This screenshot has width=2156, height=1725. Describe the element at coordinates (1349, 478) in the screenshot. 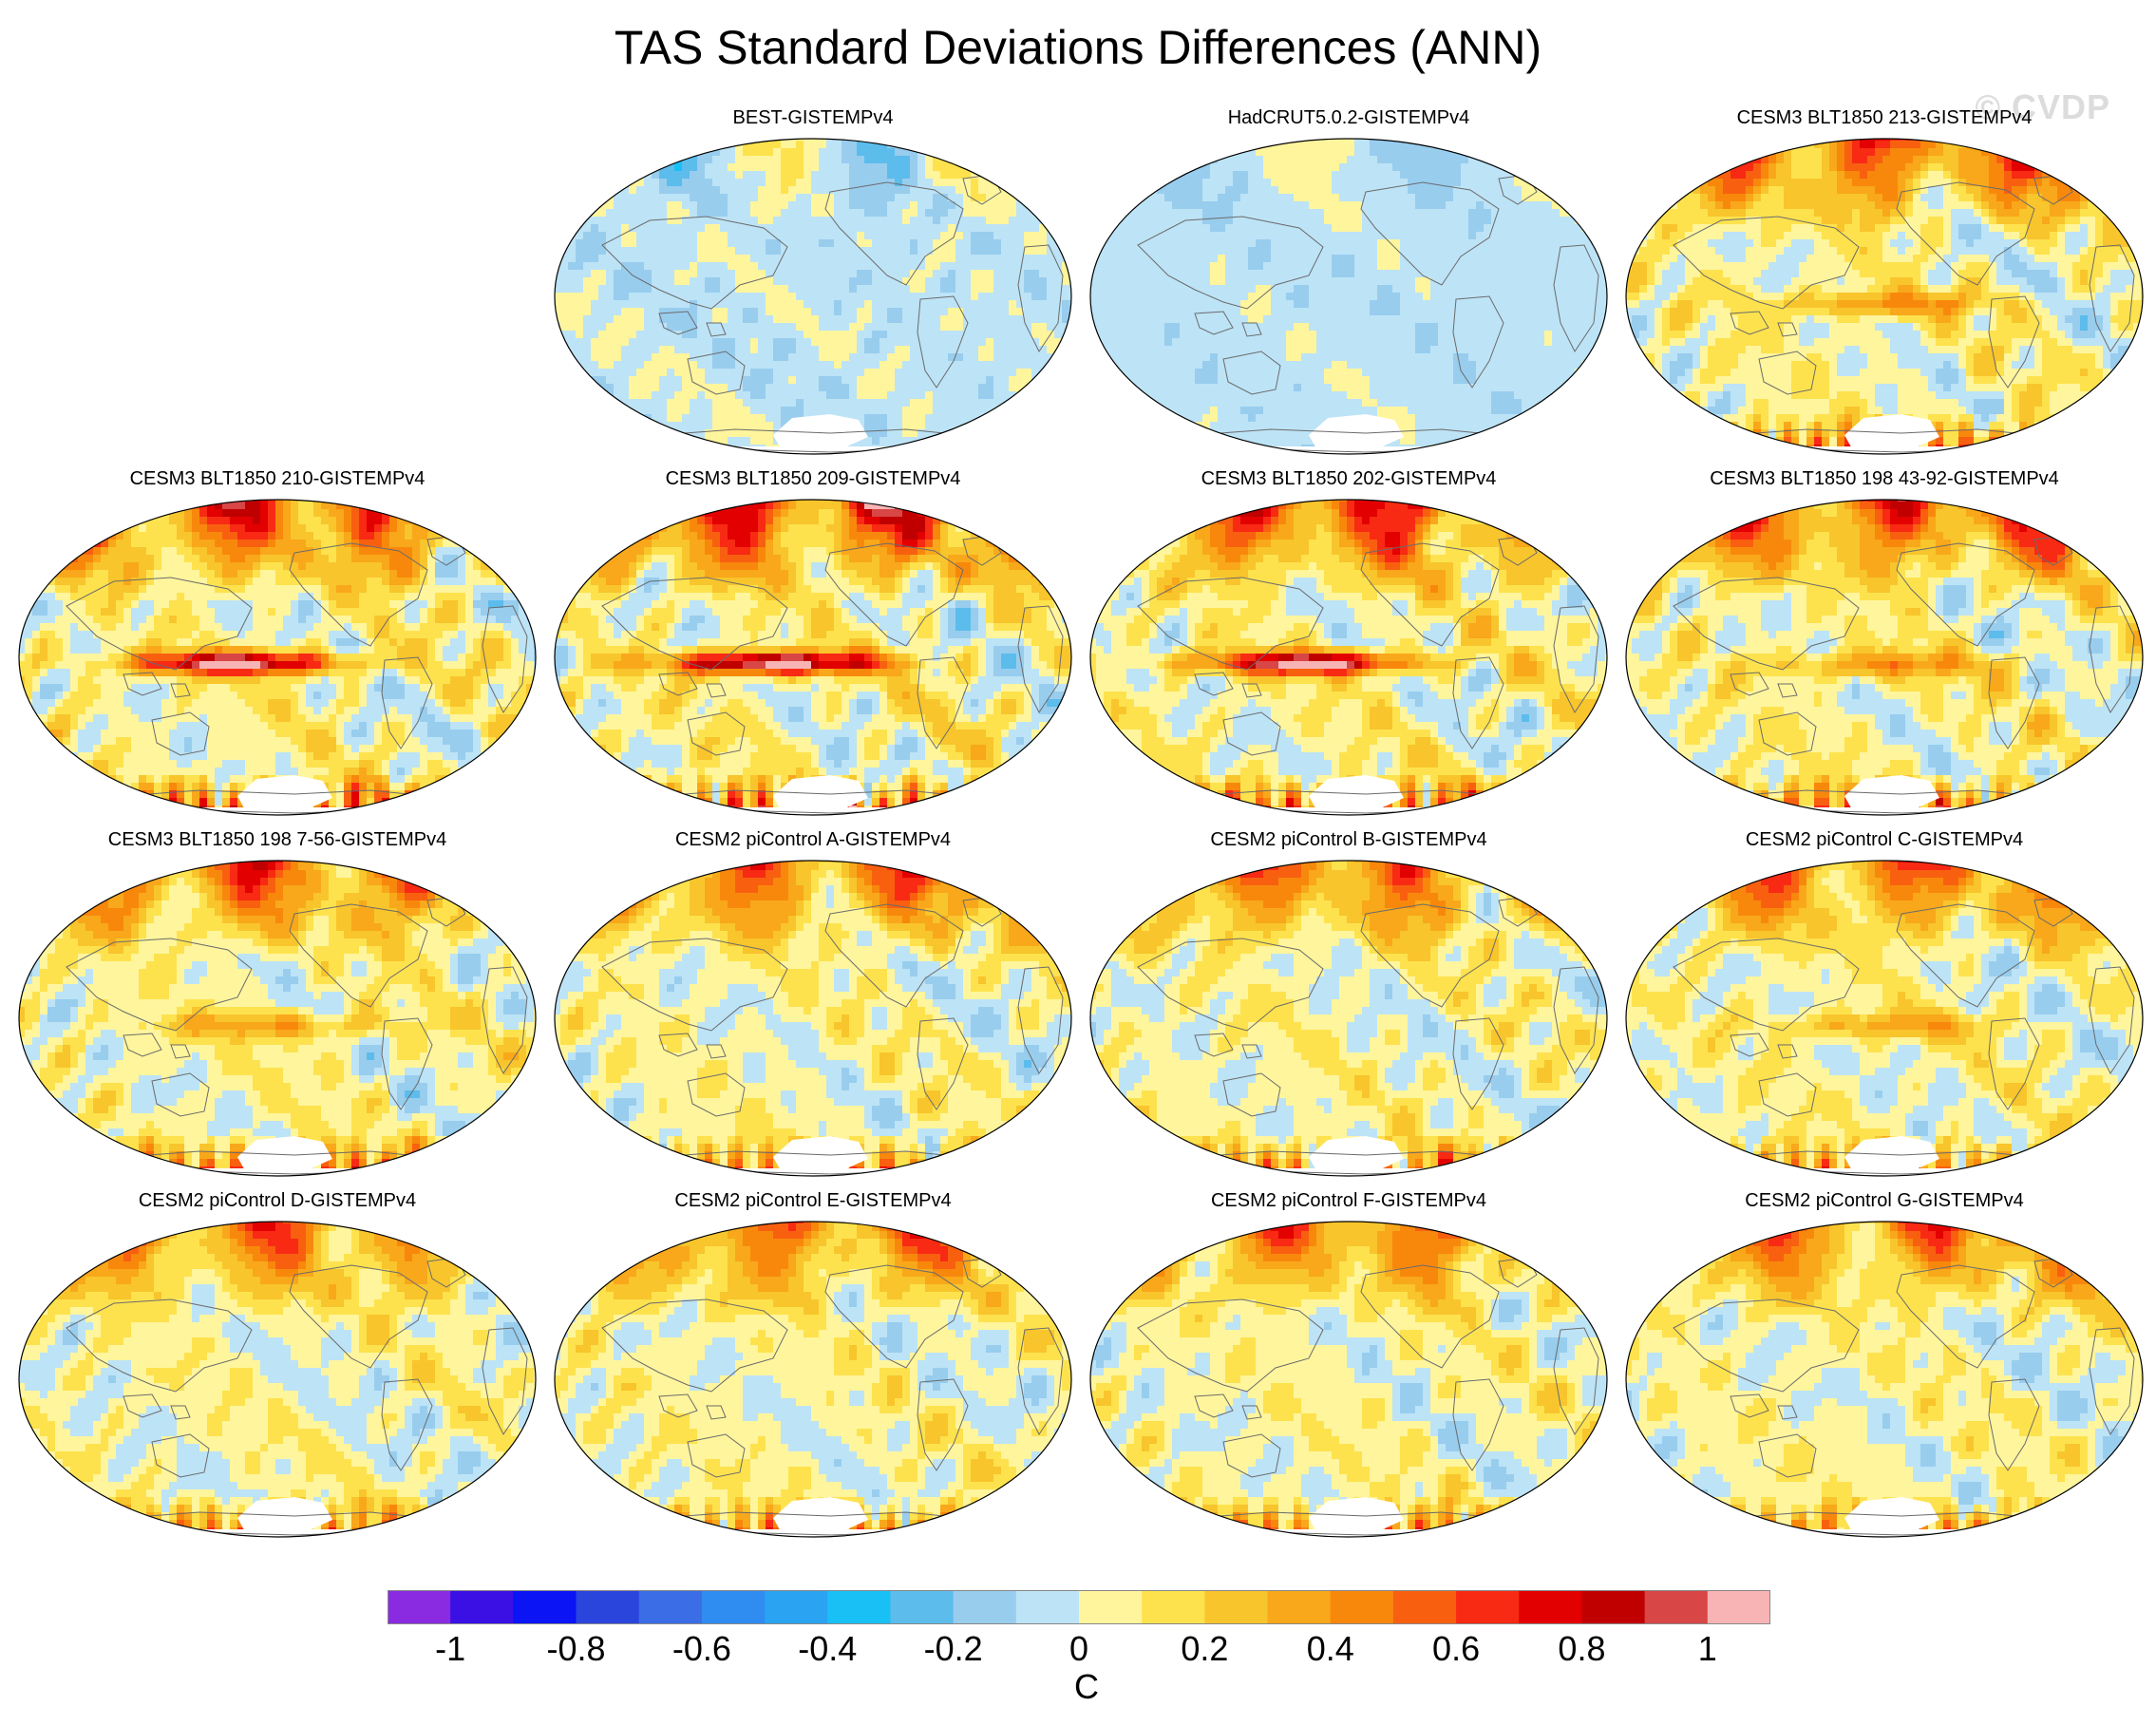

I see `panel-title: CESM3 BLT1850 202-GISTEMPv4` at that location.